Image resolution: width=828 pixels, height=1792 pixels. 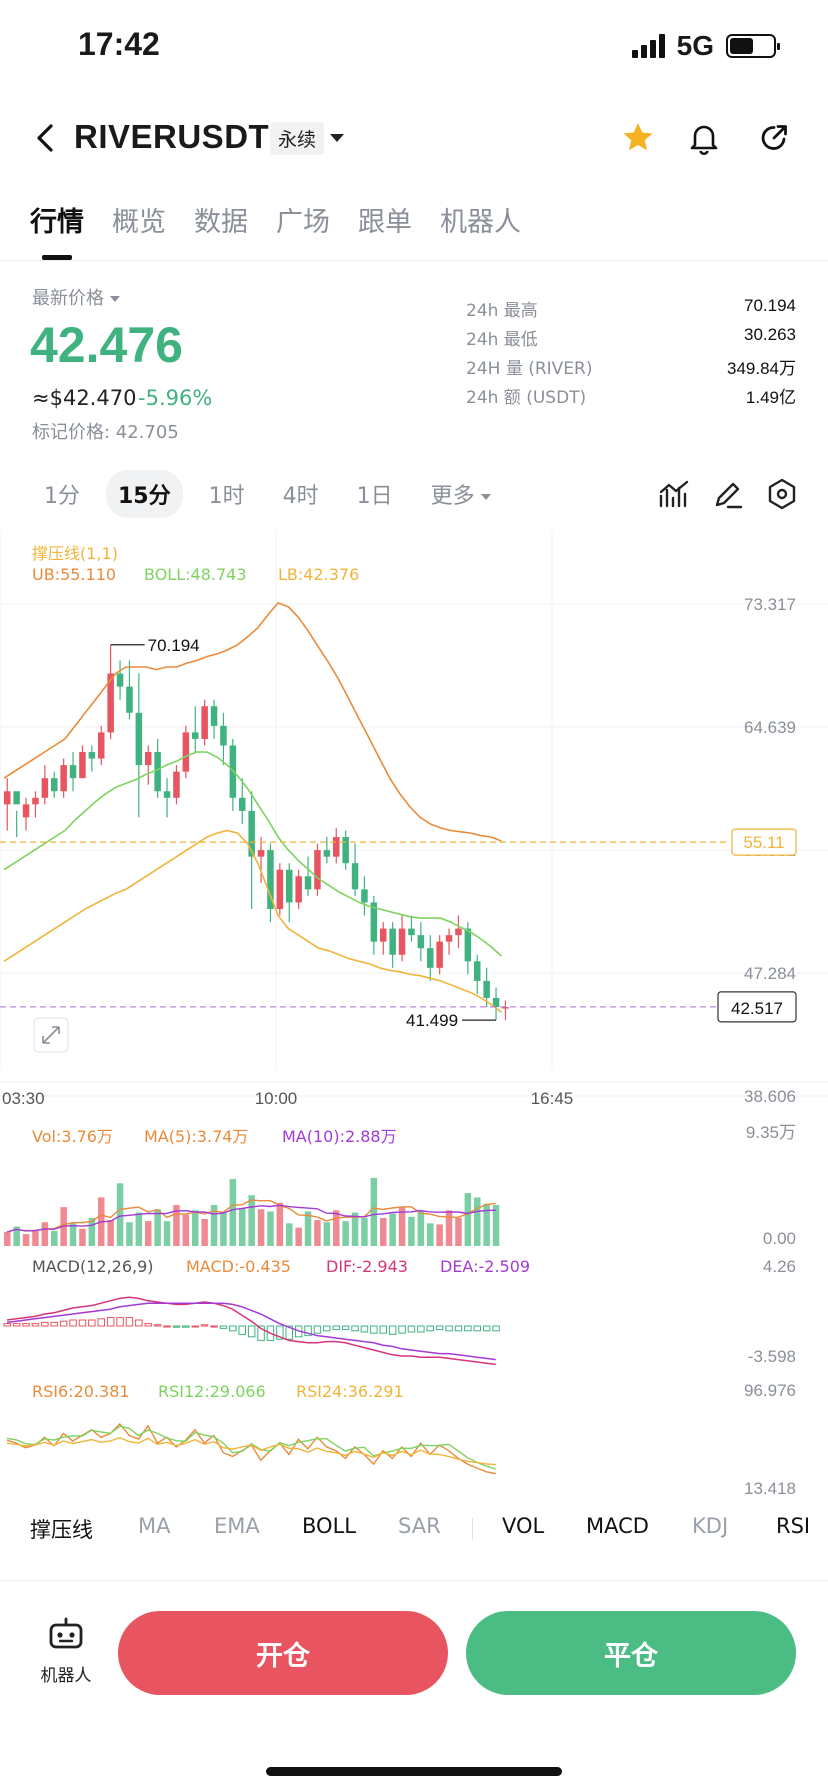 What do you see at coordinates (46, 138) in the screenshot?
I see `back-icon` at bounding box center [46, 138].